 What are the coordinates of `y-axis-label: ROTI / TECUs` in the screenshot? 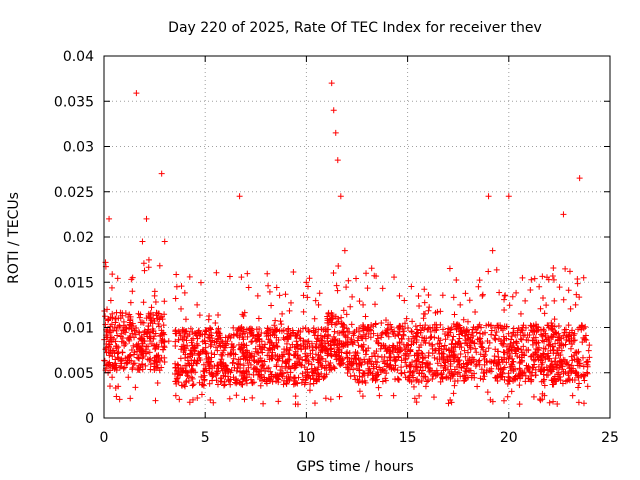 It's located at (14, 238).